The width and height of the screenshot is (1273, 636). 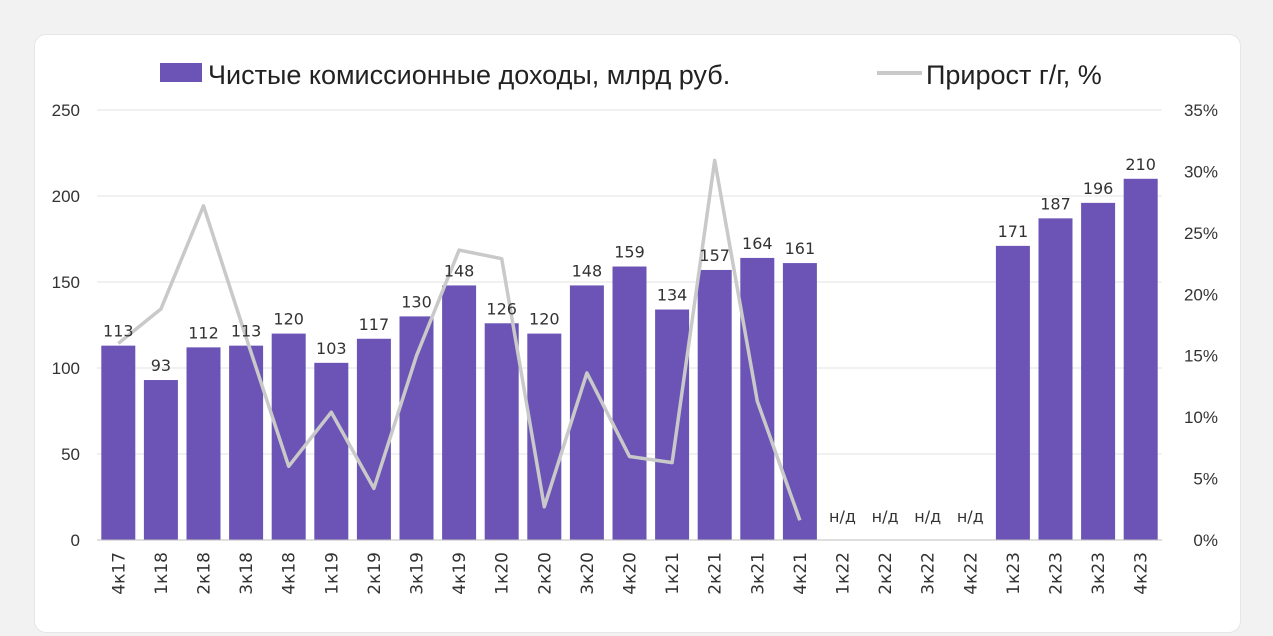 I want to click on data-label: 210, so click(x=1140, y=164).